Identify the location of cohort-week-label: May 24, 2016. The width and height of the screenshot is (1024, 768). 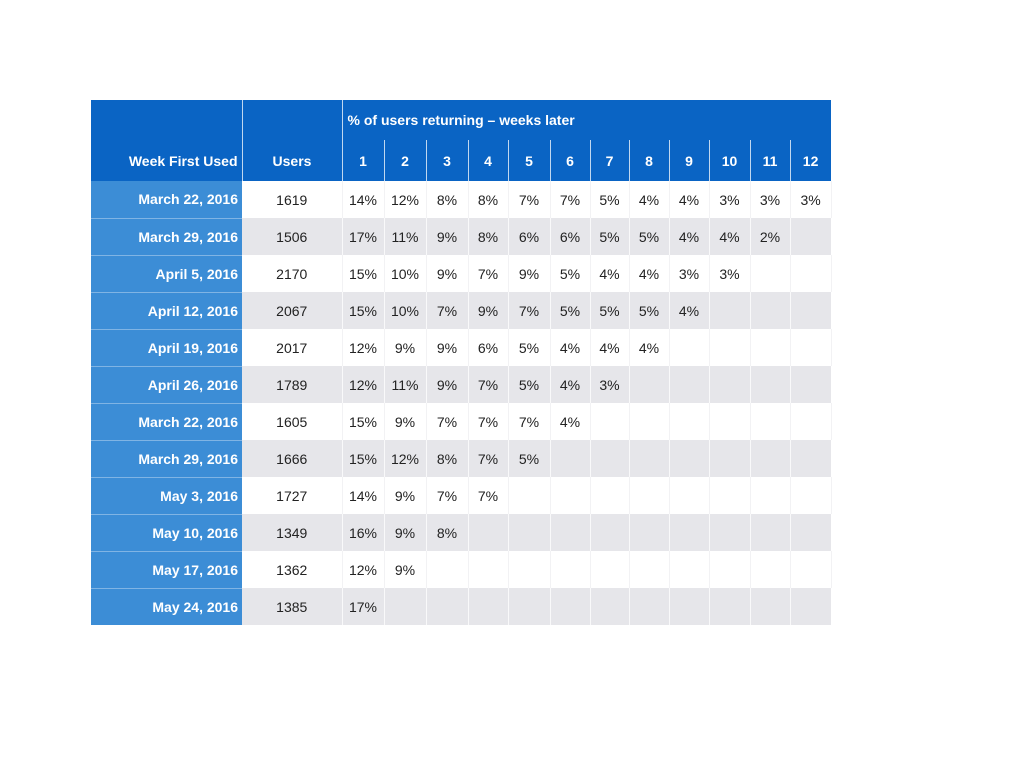
(166, 607).